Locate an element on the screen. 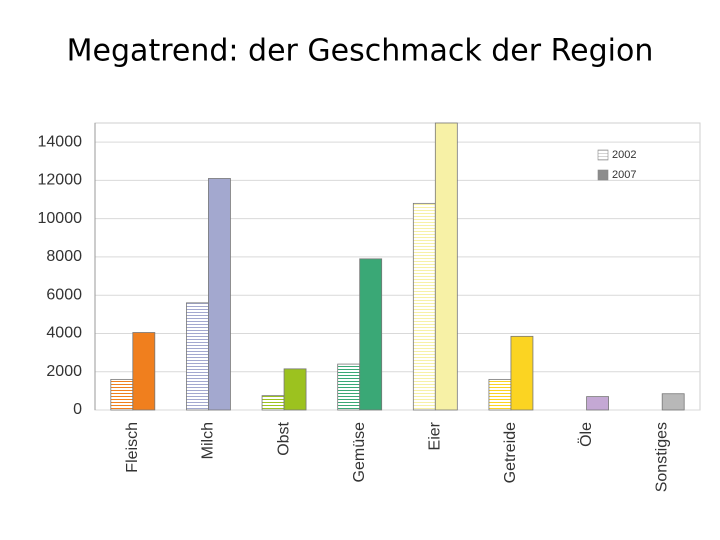  x-tick-label: Getreide is located at coordinates (510, 452).